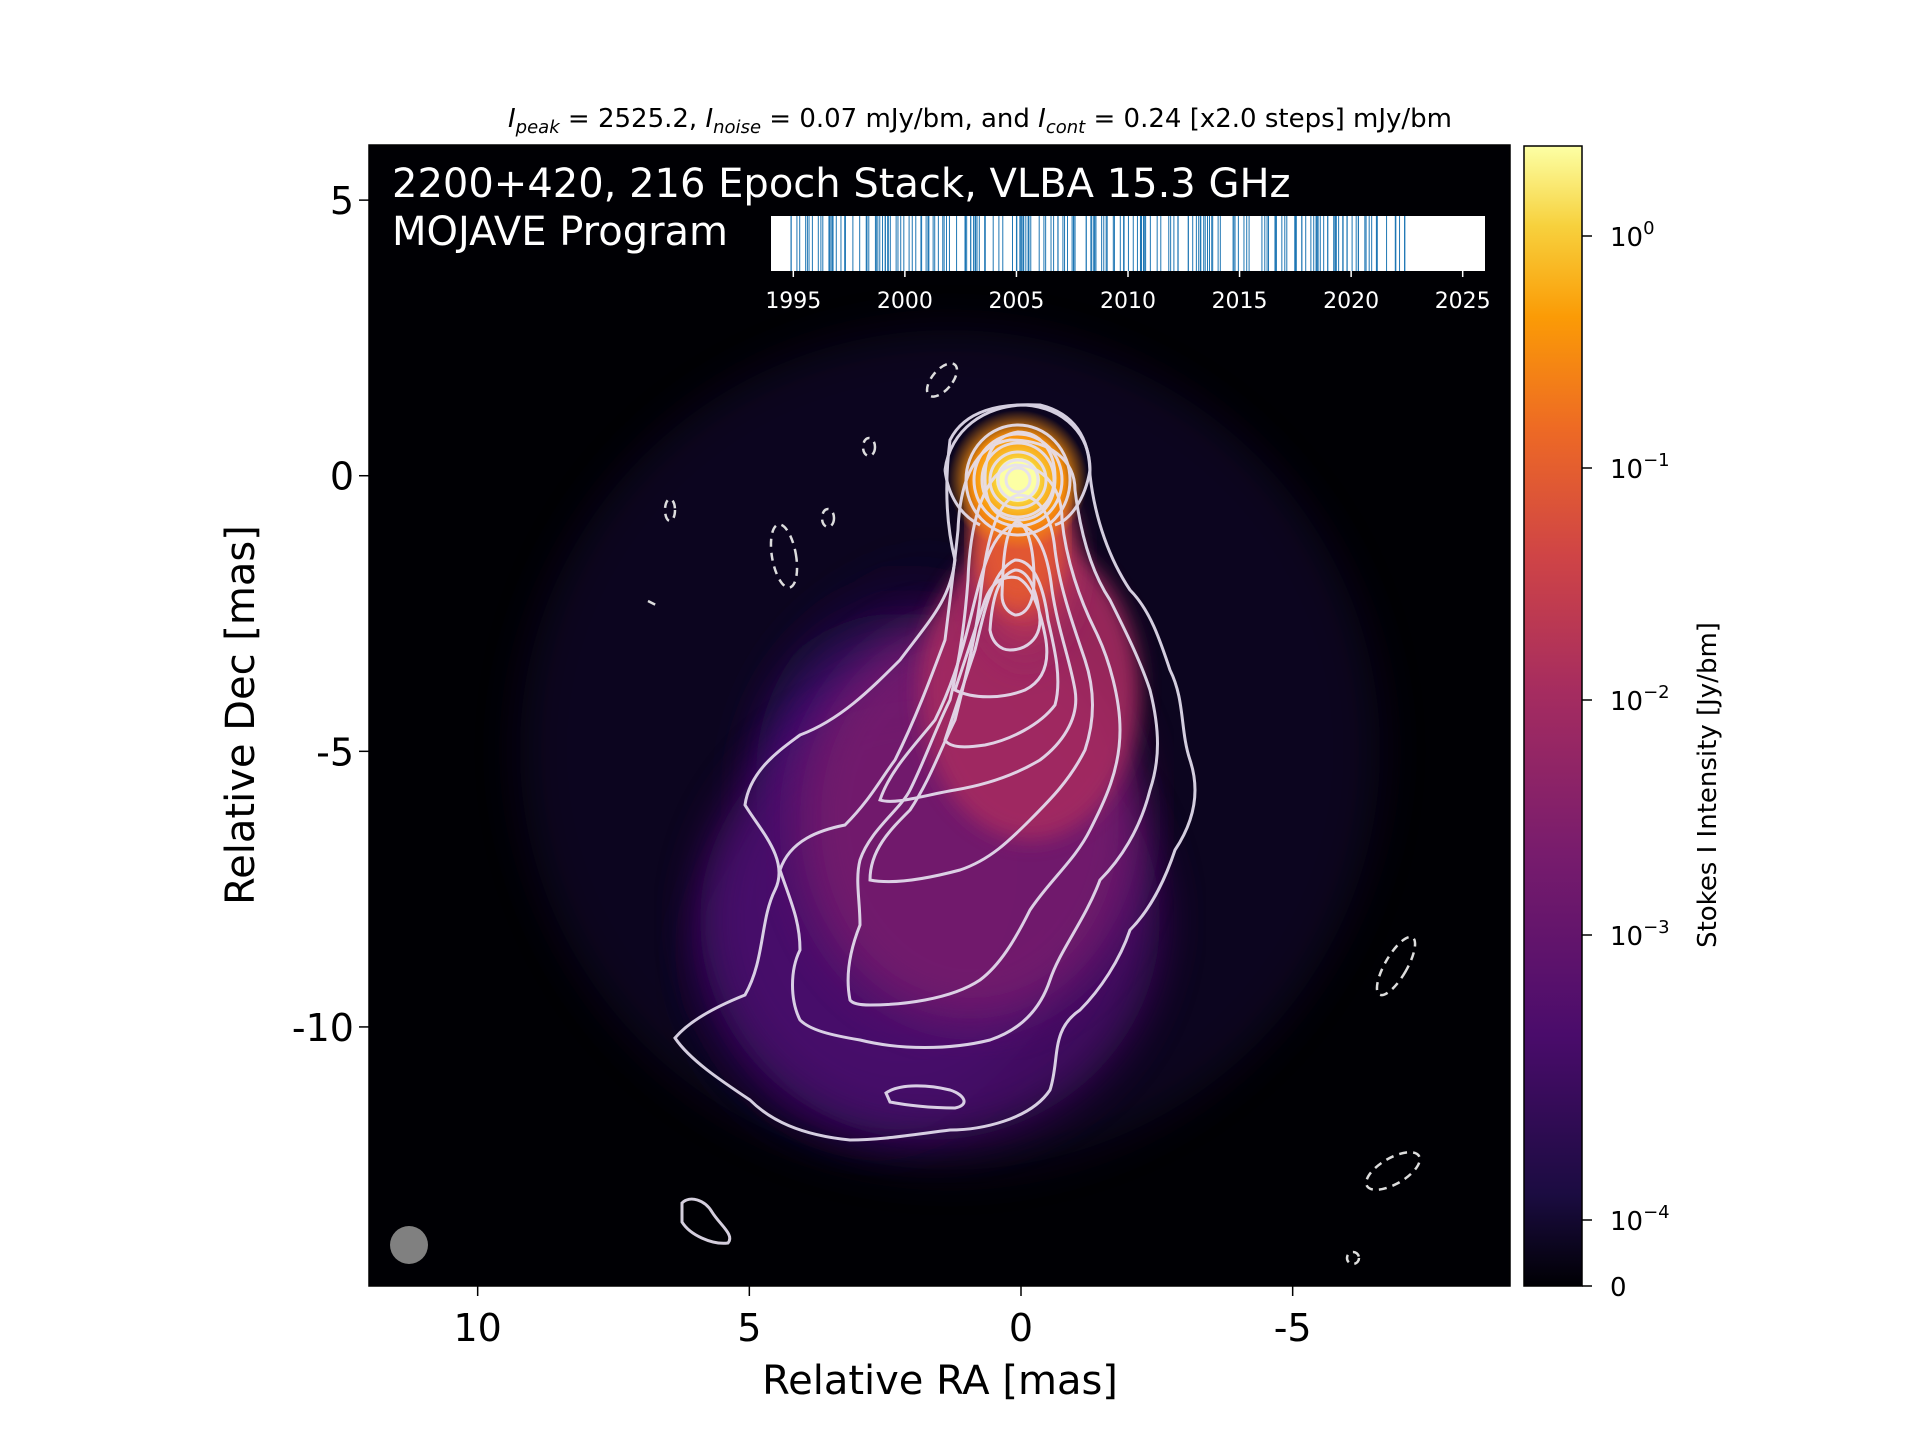 This screenshot has width=1920, height=1440. What do you see at coordinates (749, 1328) in the screenshot?
I see `x-tick-label: 5` at bounding box center [749, 1328].